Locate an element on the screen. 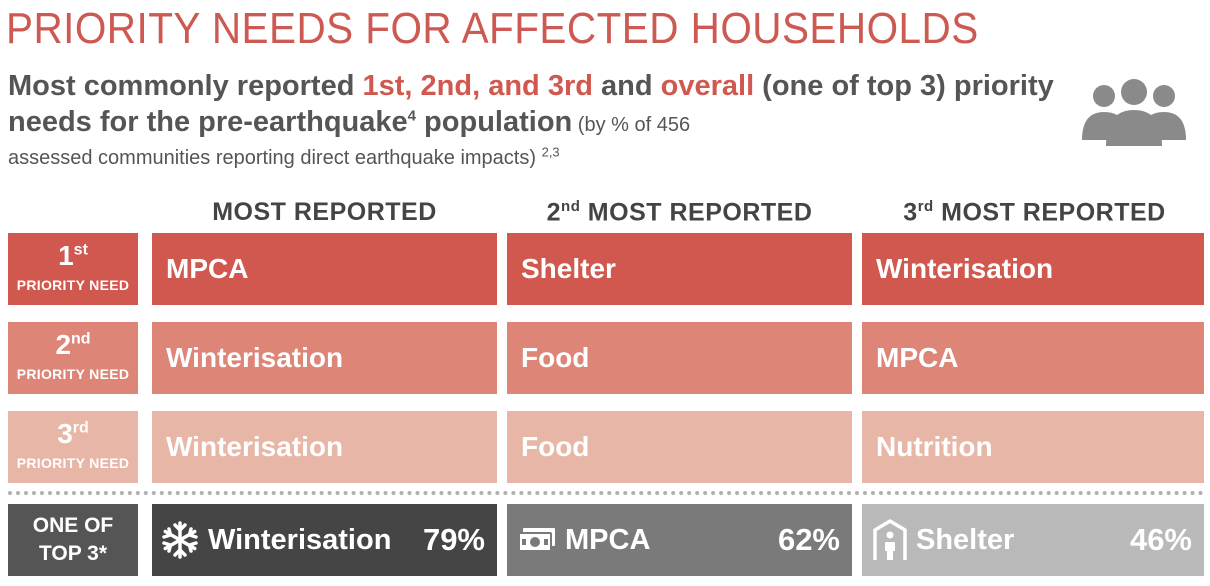  column-header-2nd-most-reported: 2nd MOST REPORTED is located at coordinates (679, 214).